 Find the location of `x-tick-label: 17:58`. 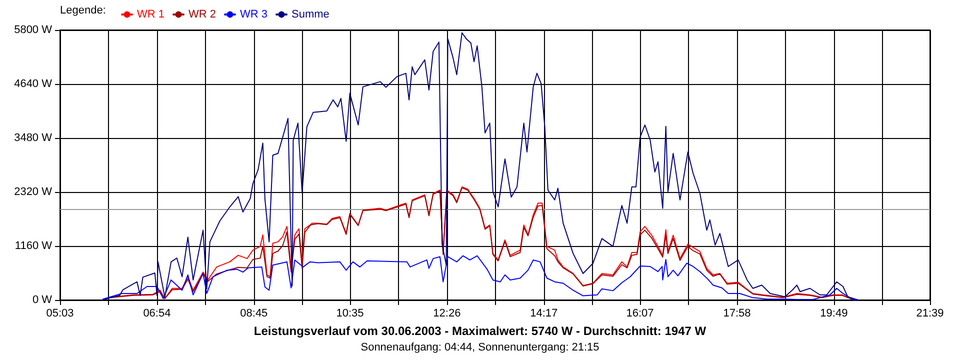

x-tick-label: 17:58 is located at coordinates (737, 314).